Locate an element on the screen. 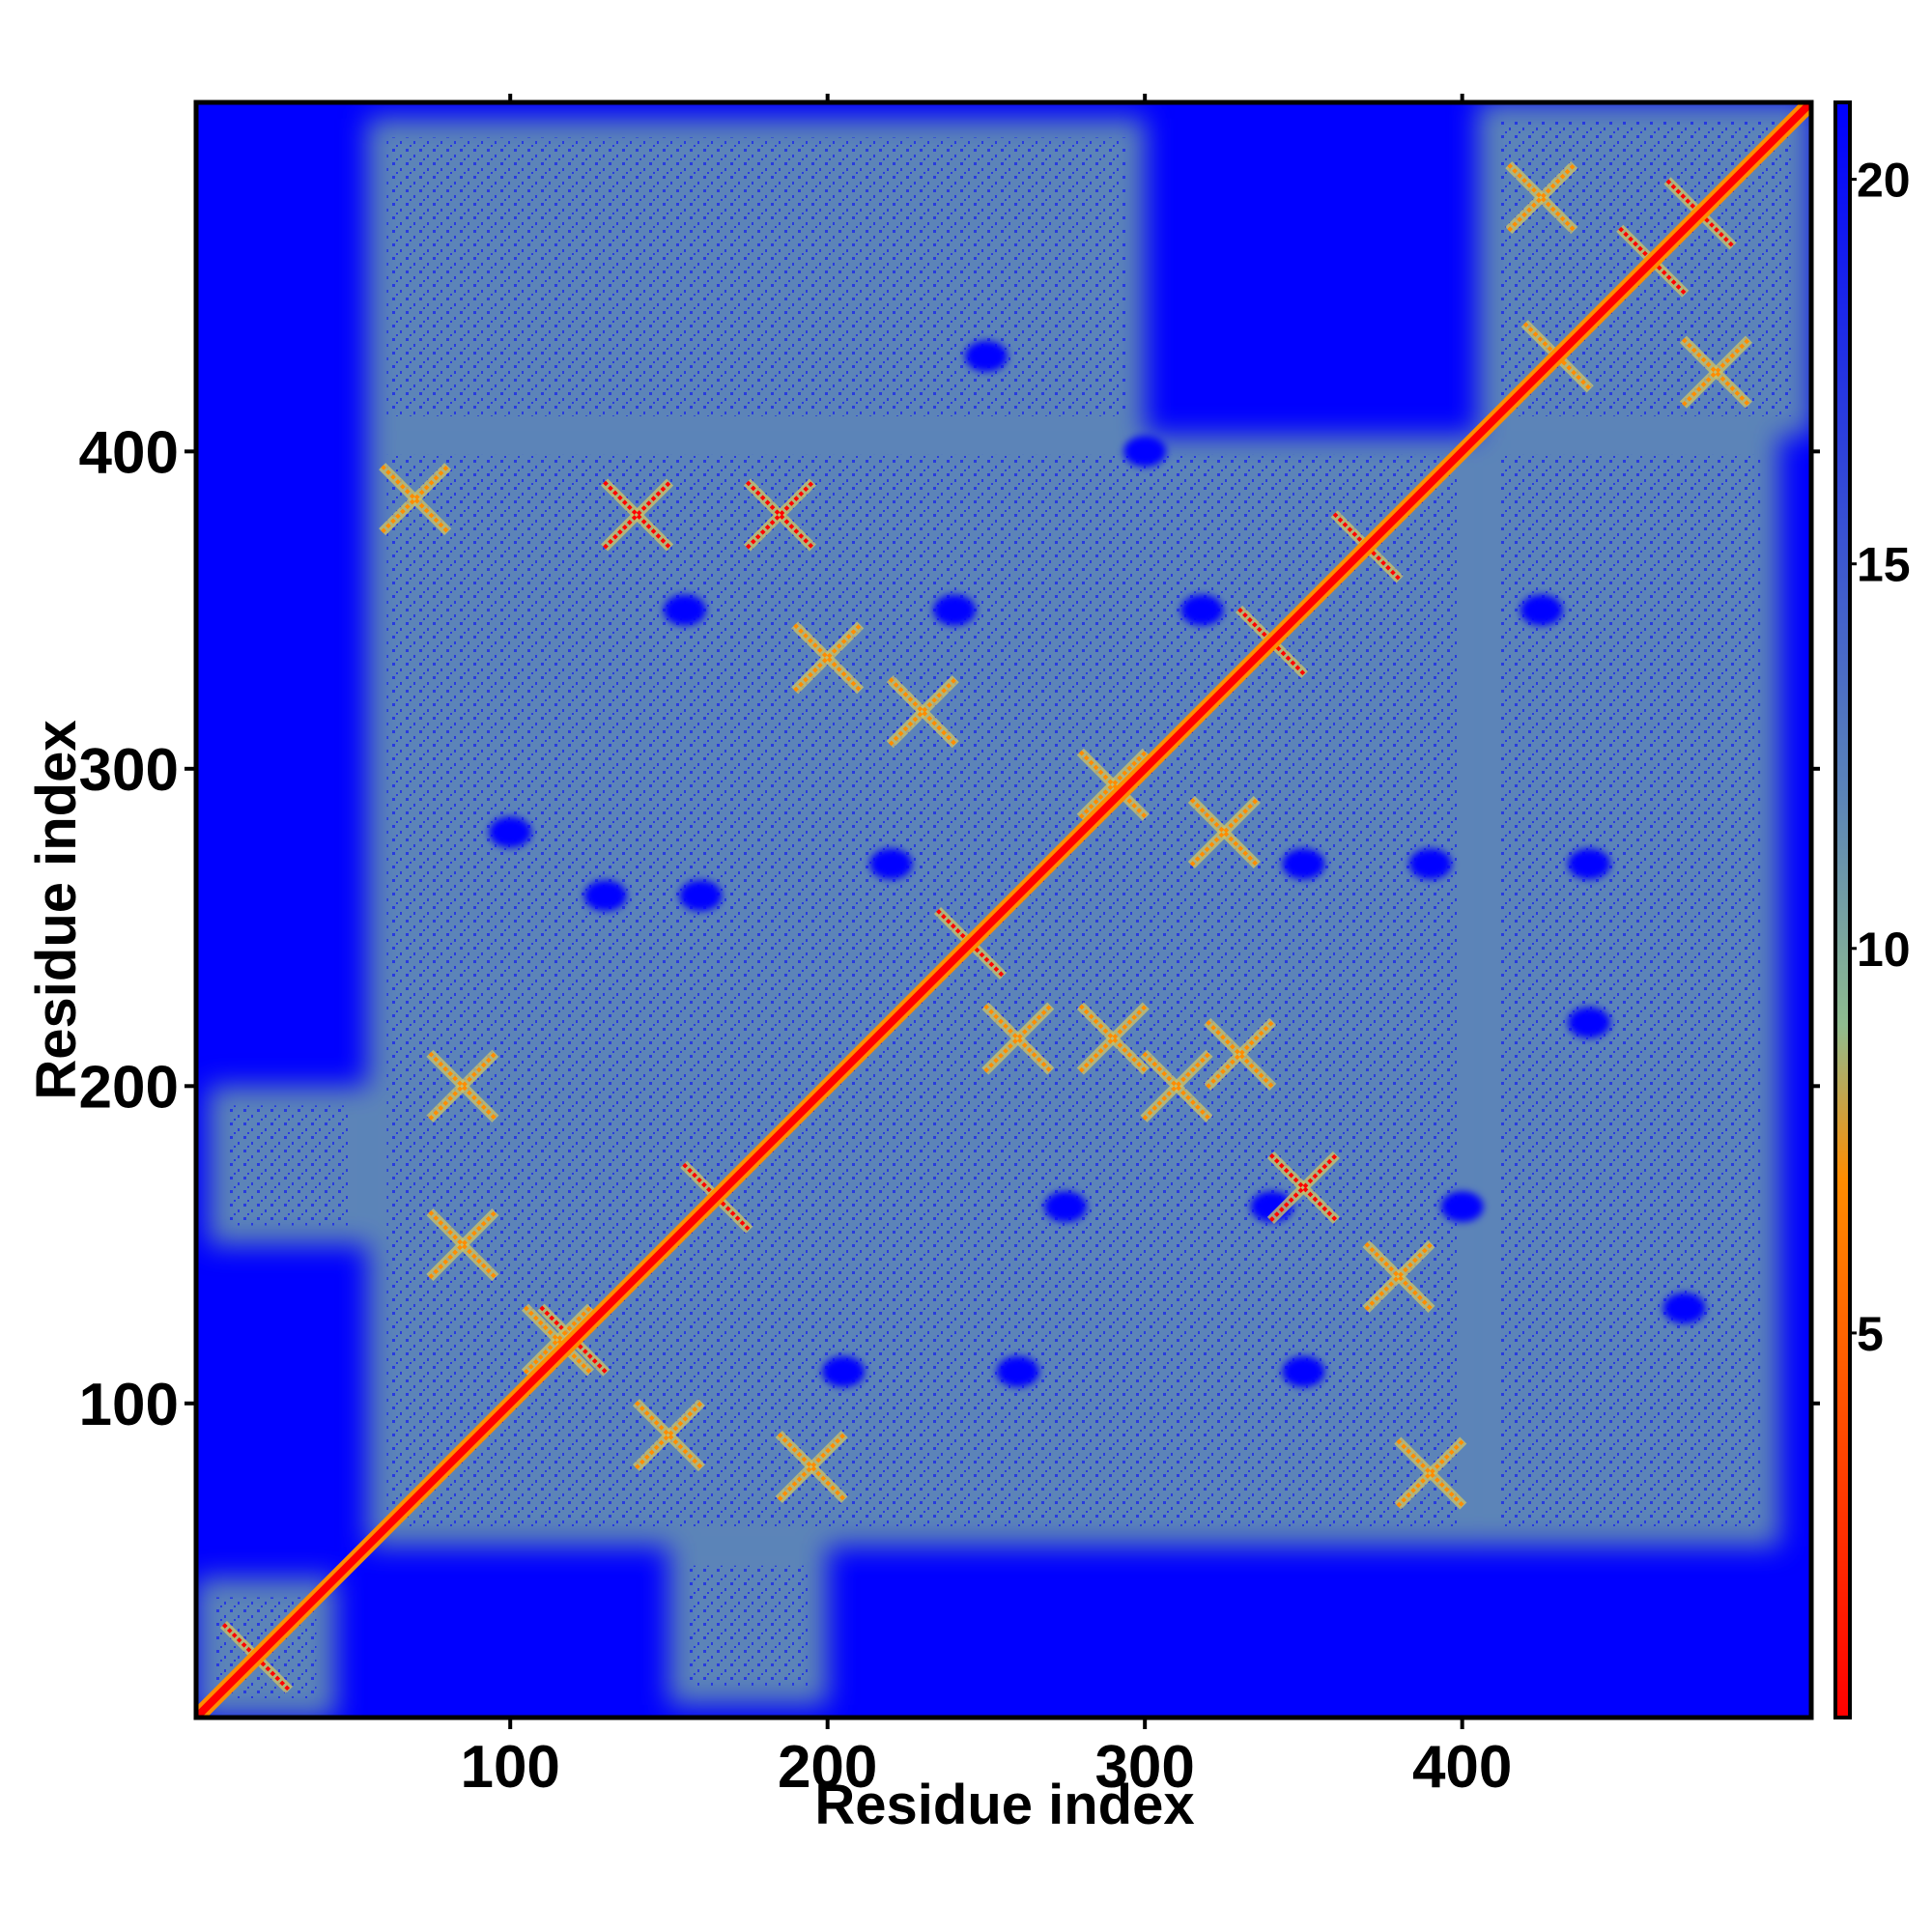 The image size is (1932, 1932). colorbar-tick-label: 15 is located at coordinates (1884, 565).